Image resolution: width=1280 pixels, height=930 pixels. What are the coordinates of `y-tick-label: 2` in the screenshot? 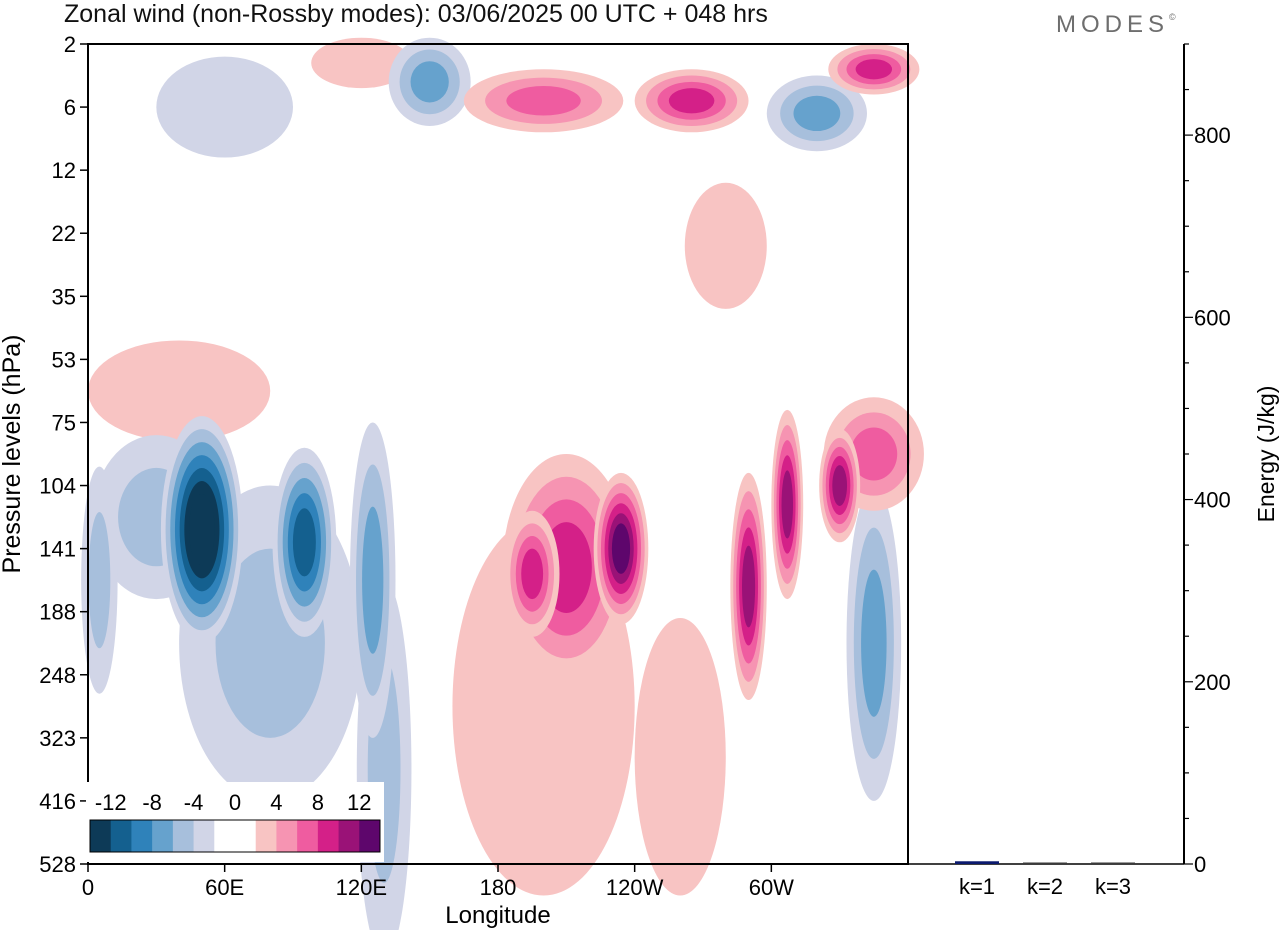 It's located at (70, 44).